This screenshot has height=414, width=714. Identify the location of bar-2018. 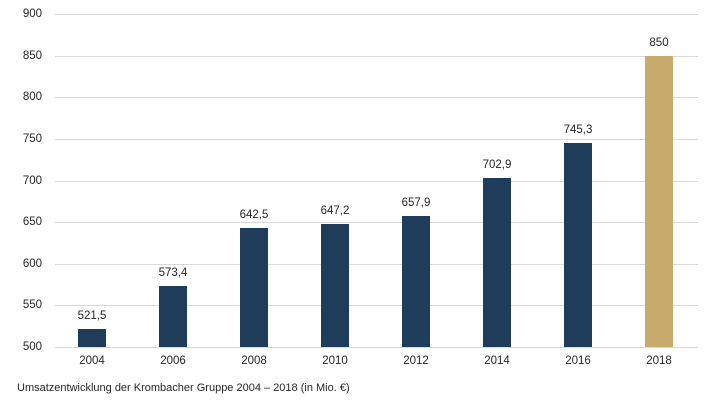
(659, 201).